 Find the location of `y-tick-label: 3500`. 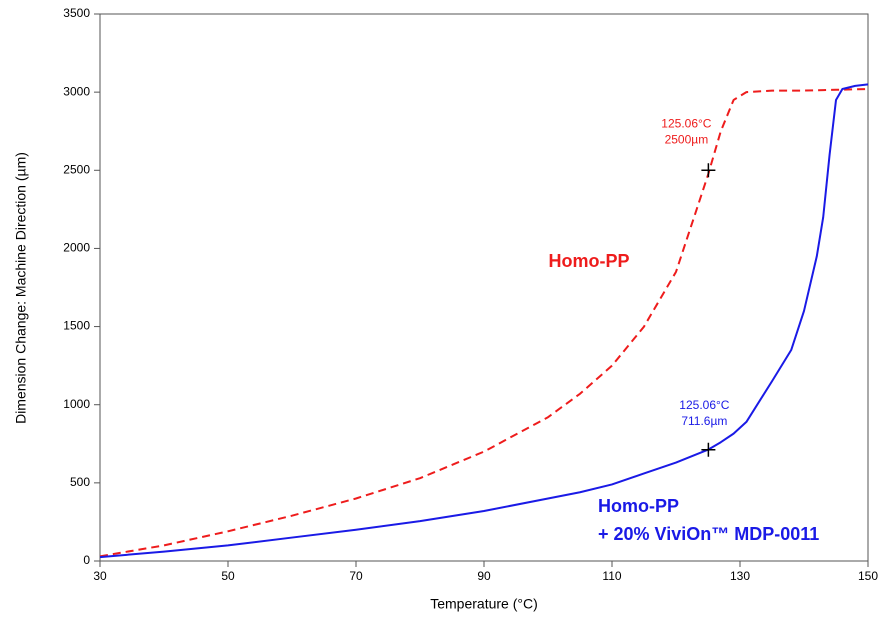

y-tick-label: 3500 is located at coordinates (76, 13).